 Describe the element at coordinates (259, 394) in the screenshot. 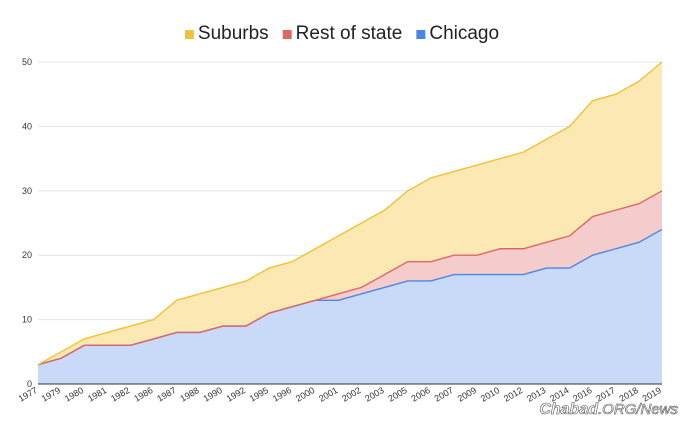

I see `x-tick-label-1995: 1995` at that location.